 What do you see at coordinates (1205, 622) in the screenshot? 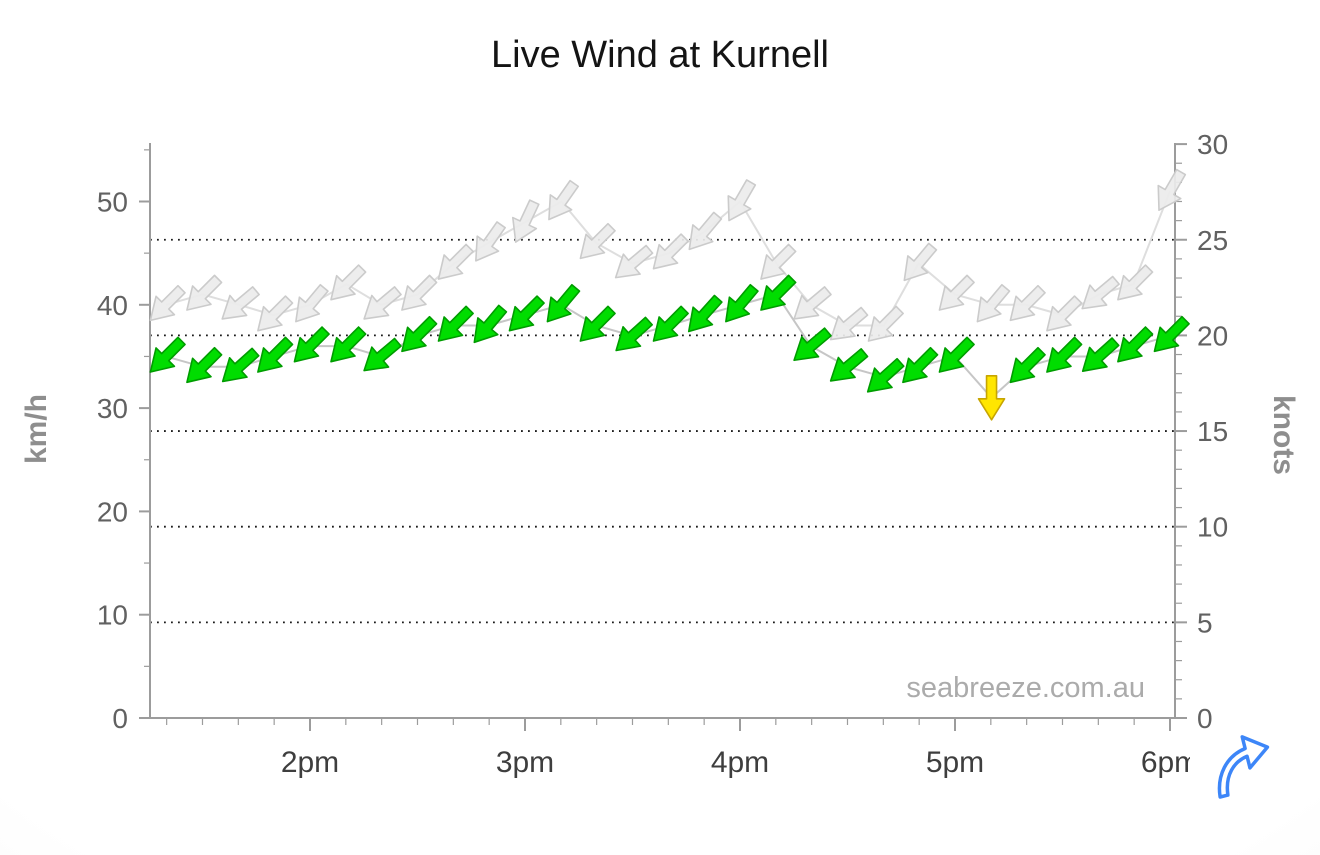
I see `svg-text: 5` at bounding box center [1205, 622].